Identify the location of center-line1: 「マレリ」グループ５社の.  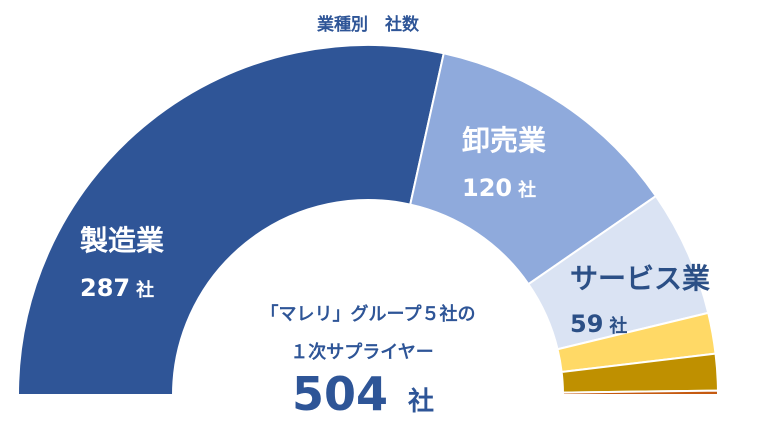
(368, 314).